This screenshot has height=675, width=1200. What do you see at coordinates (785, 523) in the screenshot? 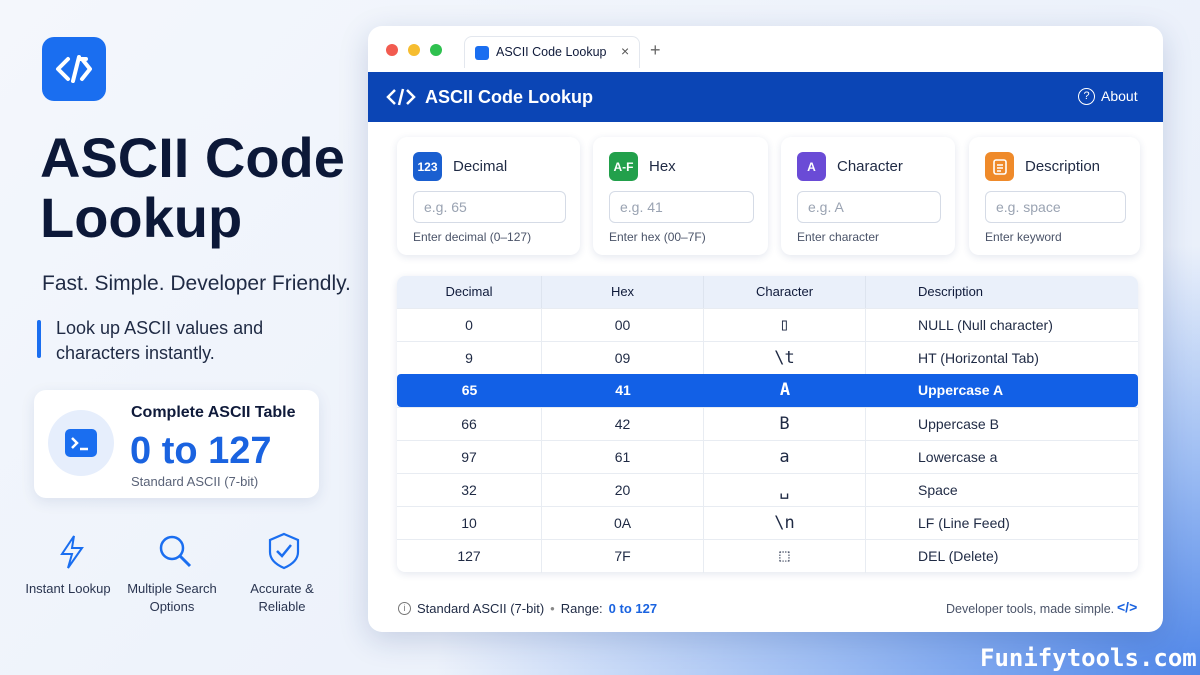
I see `table-cell: \n` at bounding box center [785, 523].